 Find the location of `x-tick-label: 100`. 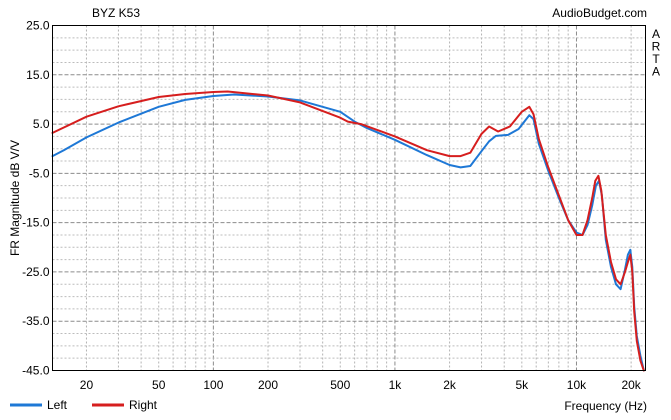

x-tick-label: 100 is located at coordinates (213, 385).